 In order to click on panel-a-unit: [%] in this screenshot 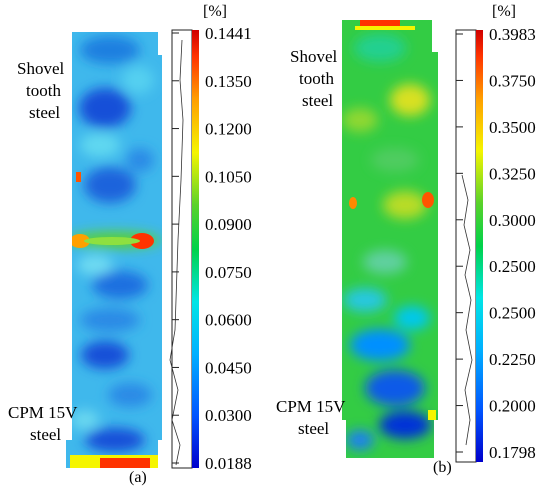, I will do `click(215, 11)`.